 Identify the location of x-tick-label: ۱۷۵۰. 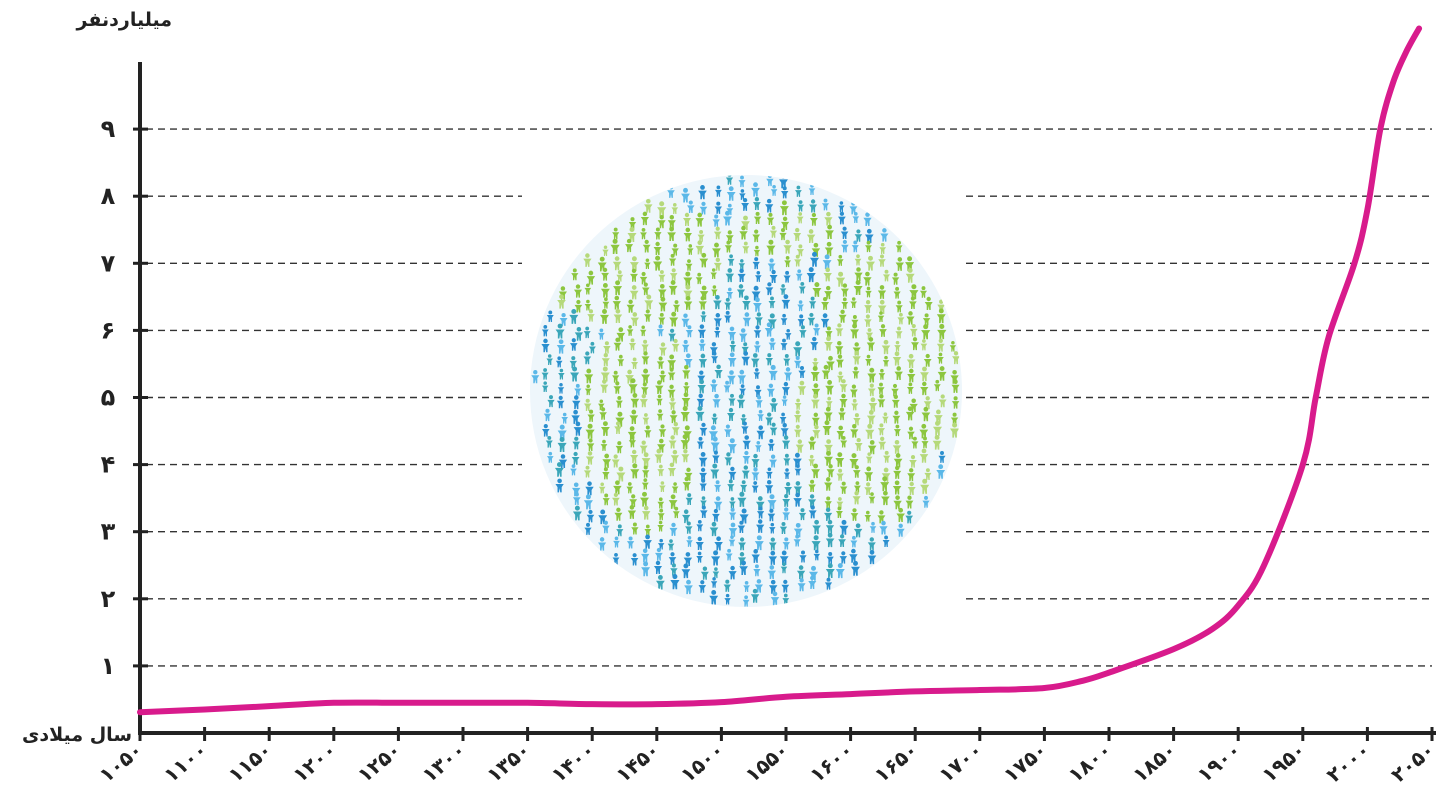
(1025, 762).